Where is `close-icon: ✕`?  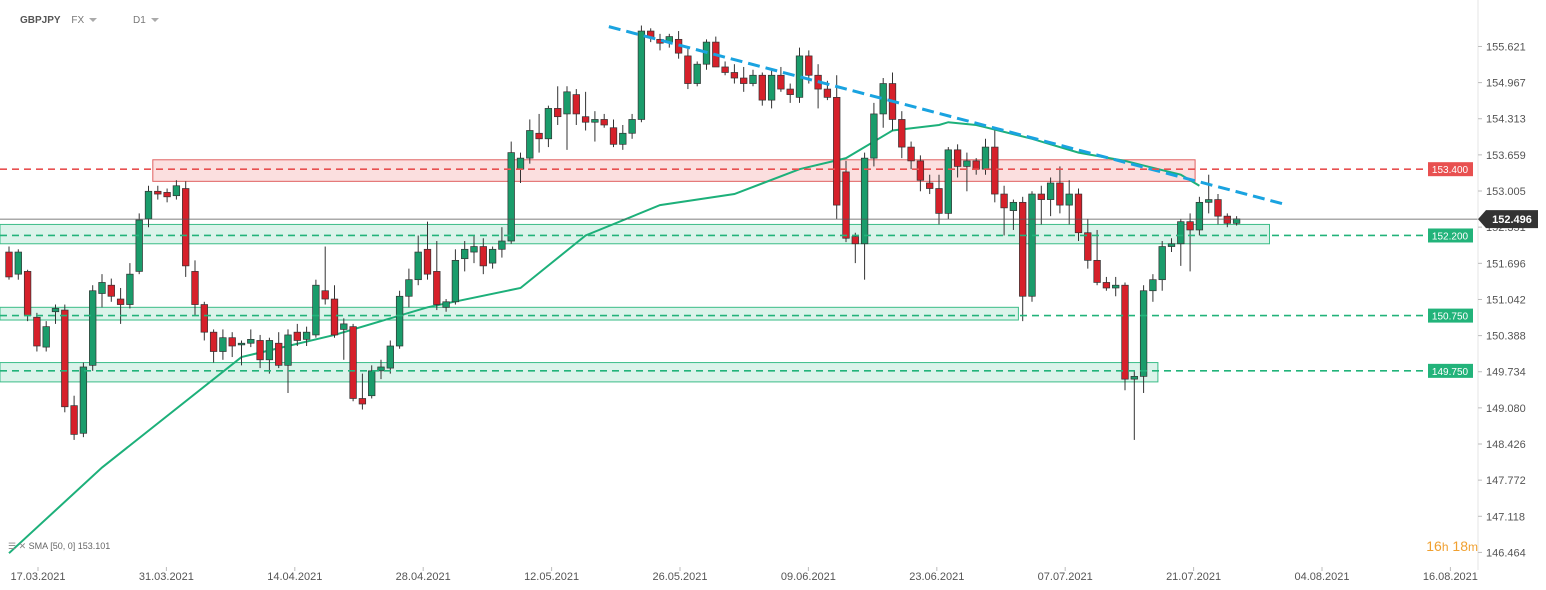
close-icon: ✕ is located at coordinates (22, 546).